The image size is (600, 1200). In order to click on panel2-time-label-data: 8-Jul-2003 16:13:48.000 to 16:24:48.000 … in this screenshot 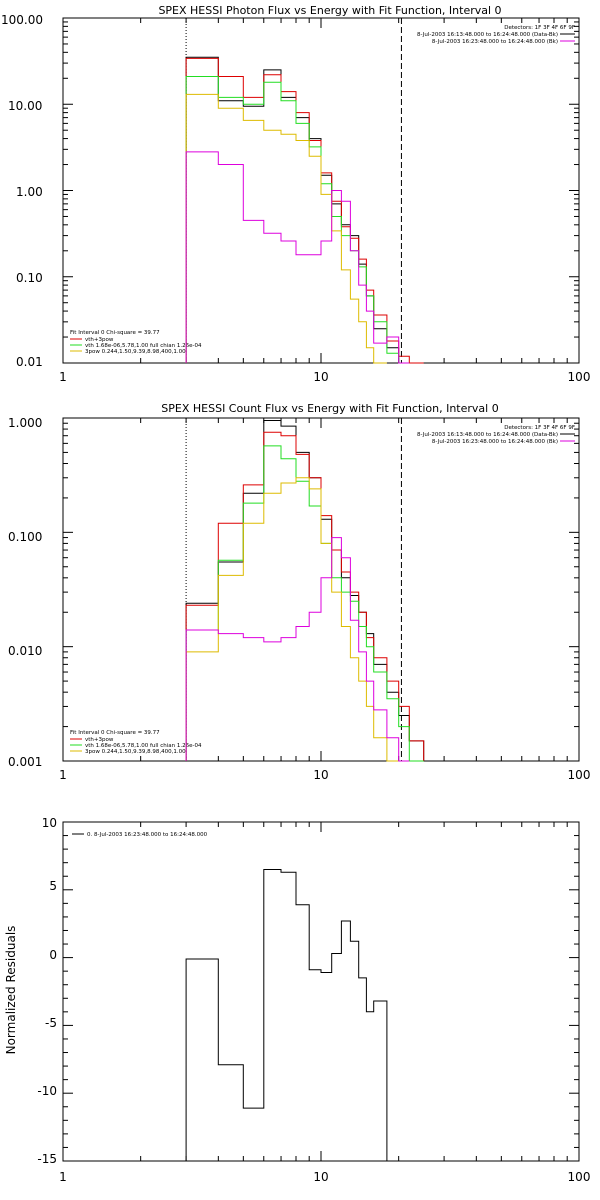, I will do `click(487, 435)`.